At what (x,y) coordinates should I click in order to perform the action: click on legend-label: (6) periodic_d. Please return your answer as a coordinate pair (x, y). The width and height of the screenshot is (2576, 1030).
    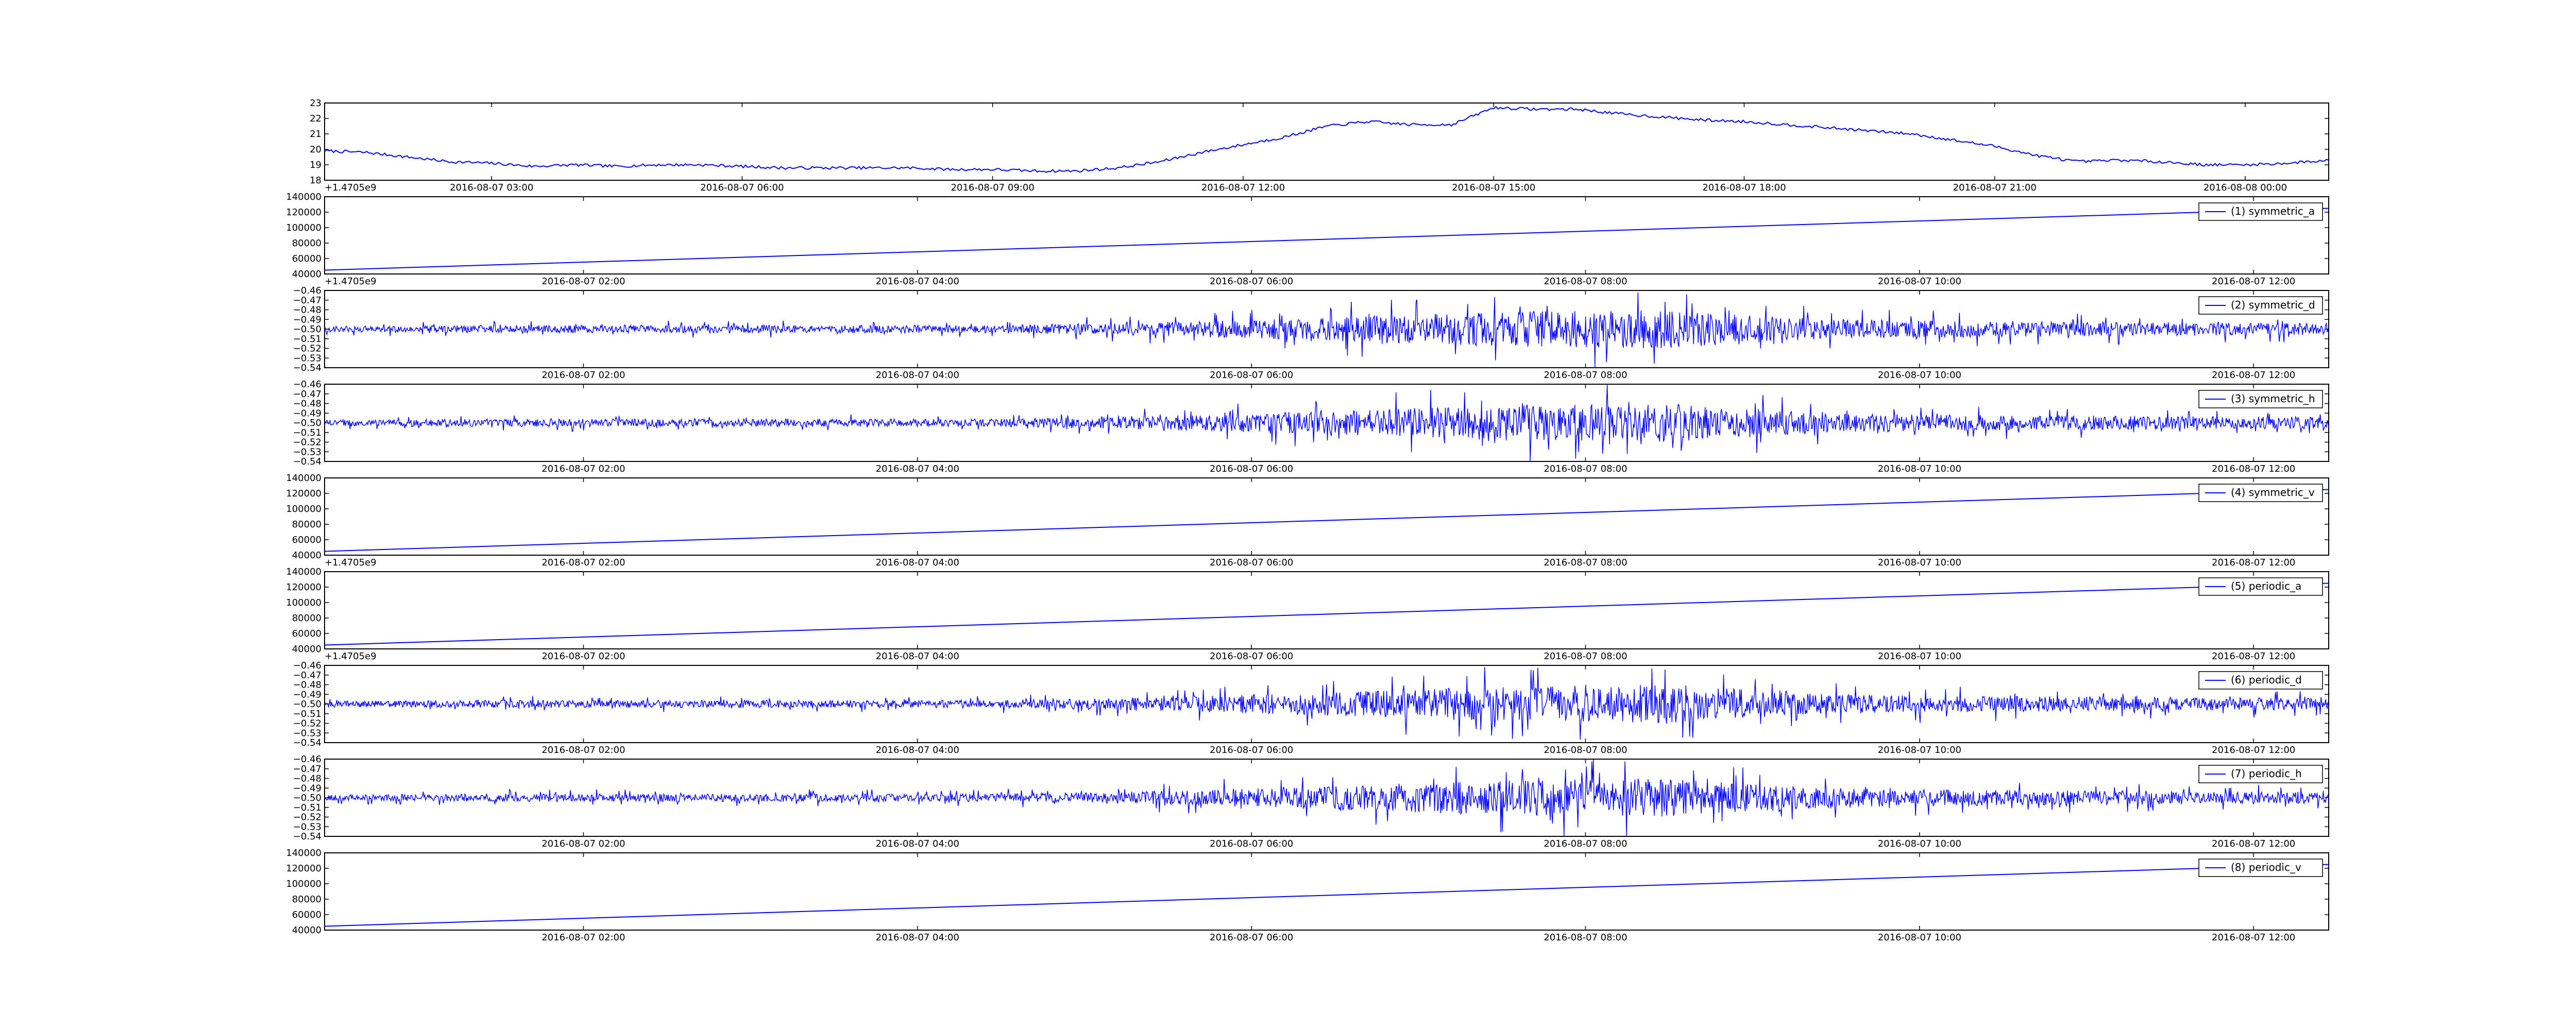
    Looking at the image, I should click on (2266, 680).